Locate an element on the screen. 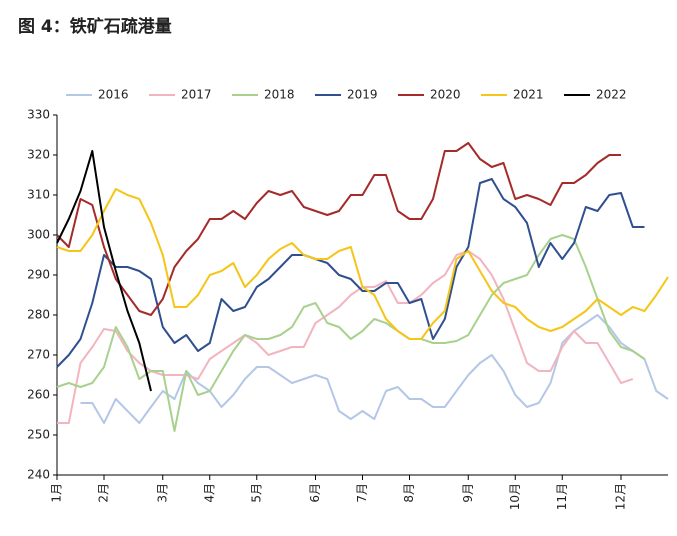 The image size is (677, 536). y-tick-label: 240 is located at coordinates (38, 475).